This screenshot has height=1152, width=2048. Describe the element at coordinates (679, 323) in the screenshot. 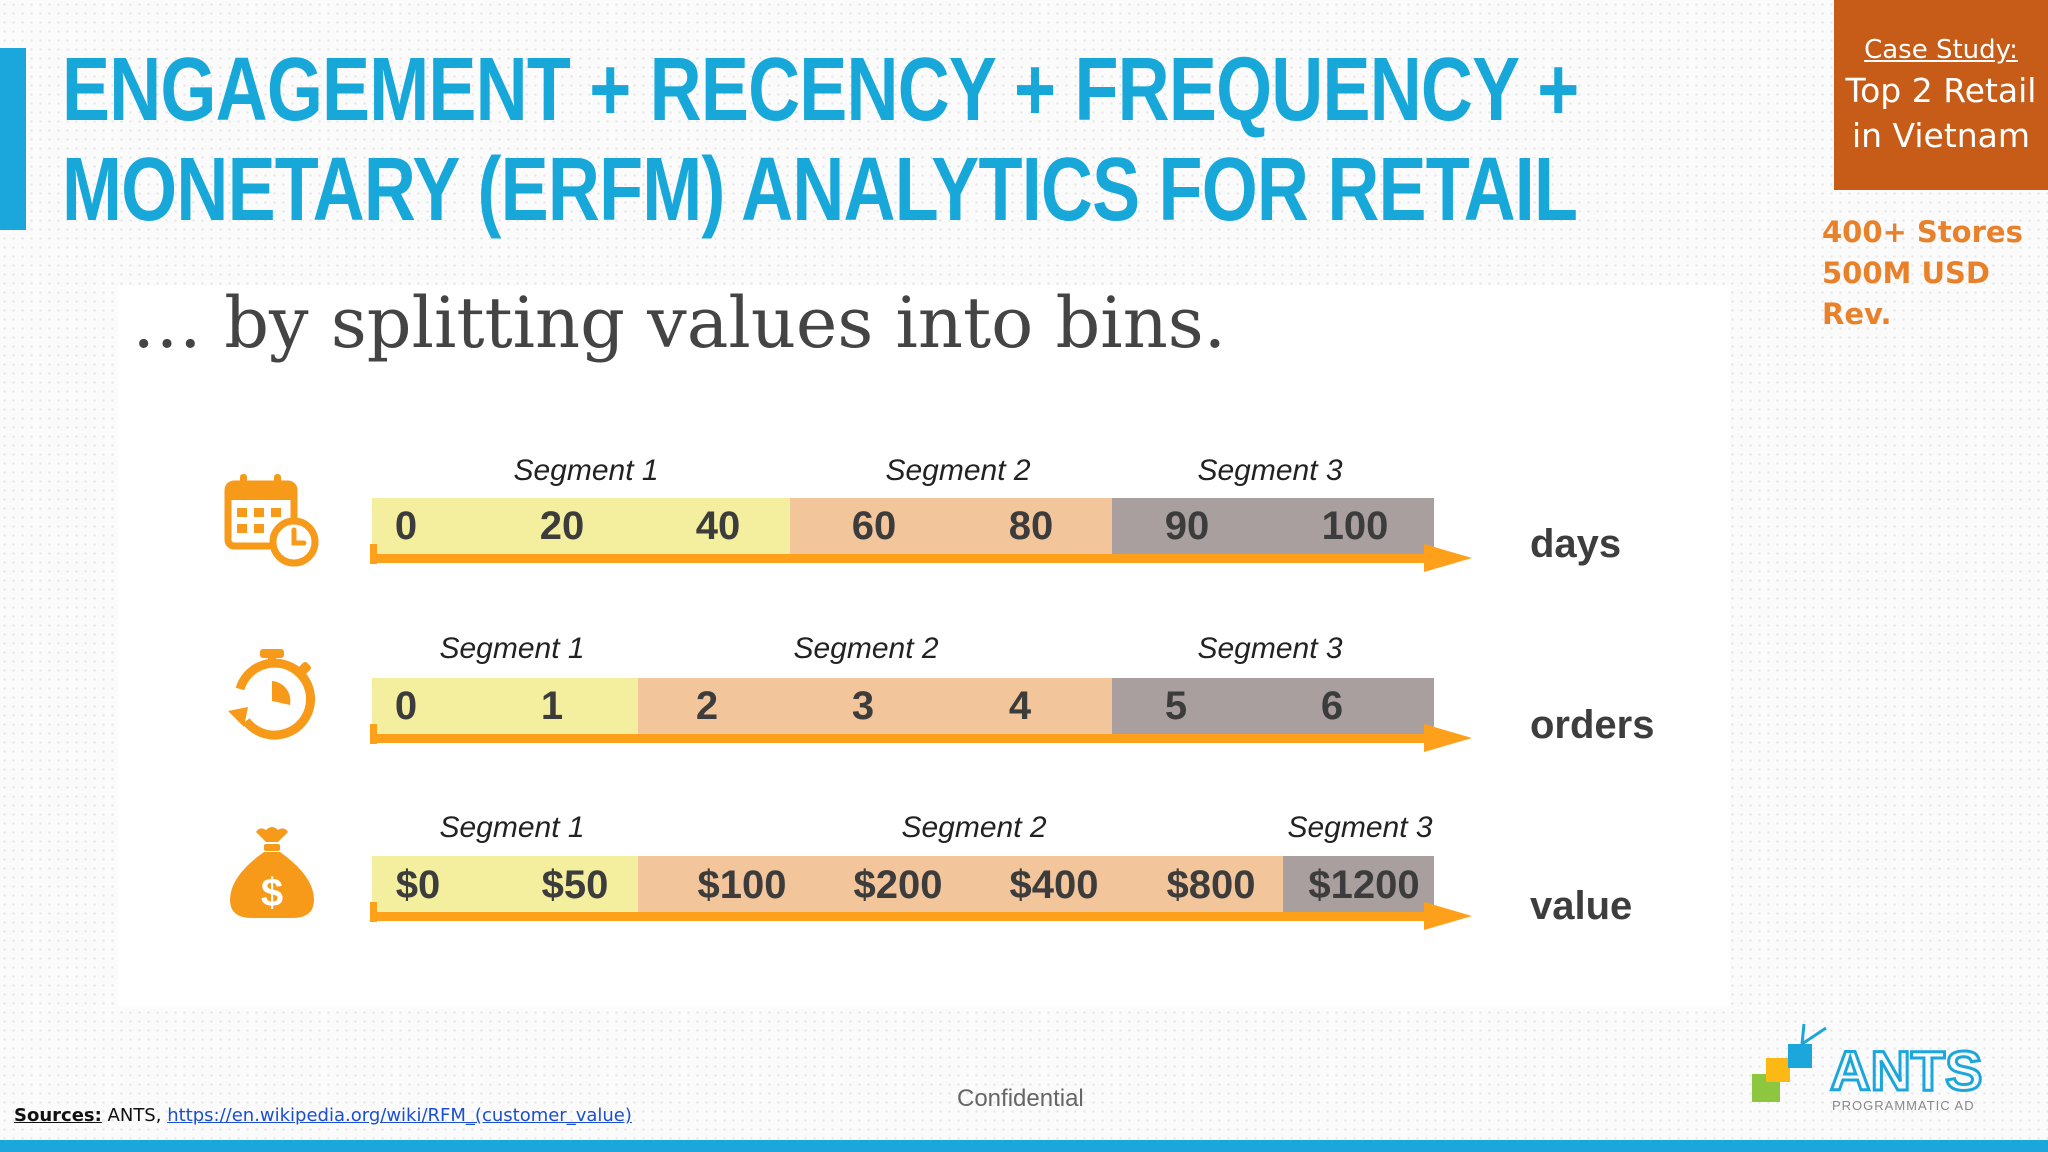

I see `slide-subtitle: … by splitting values into bins.` at that location.